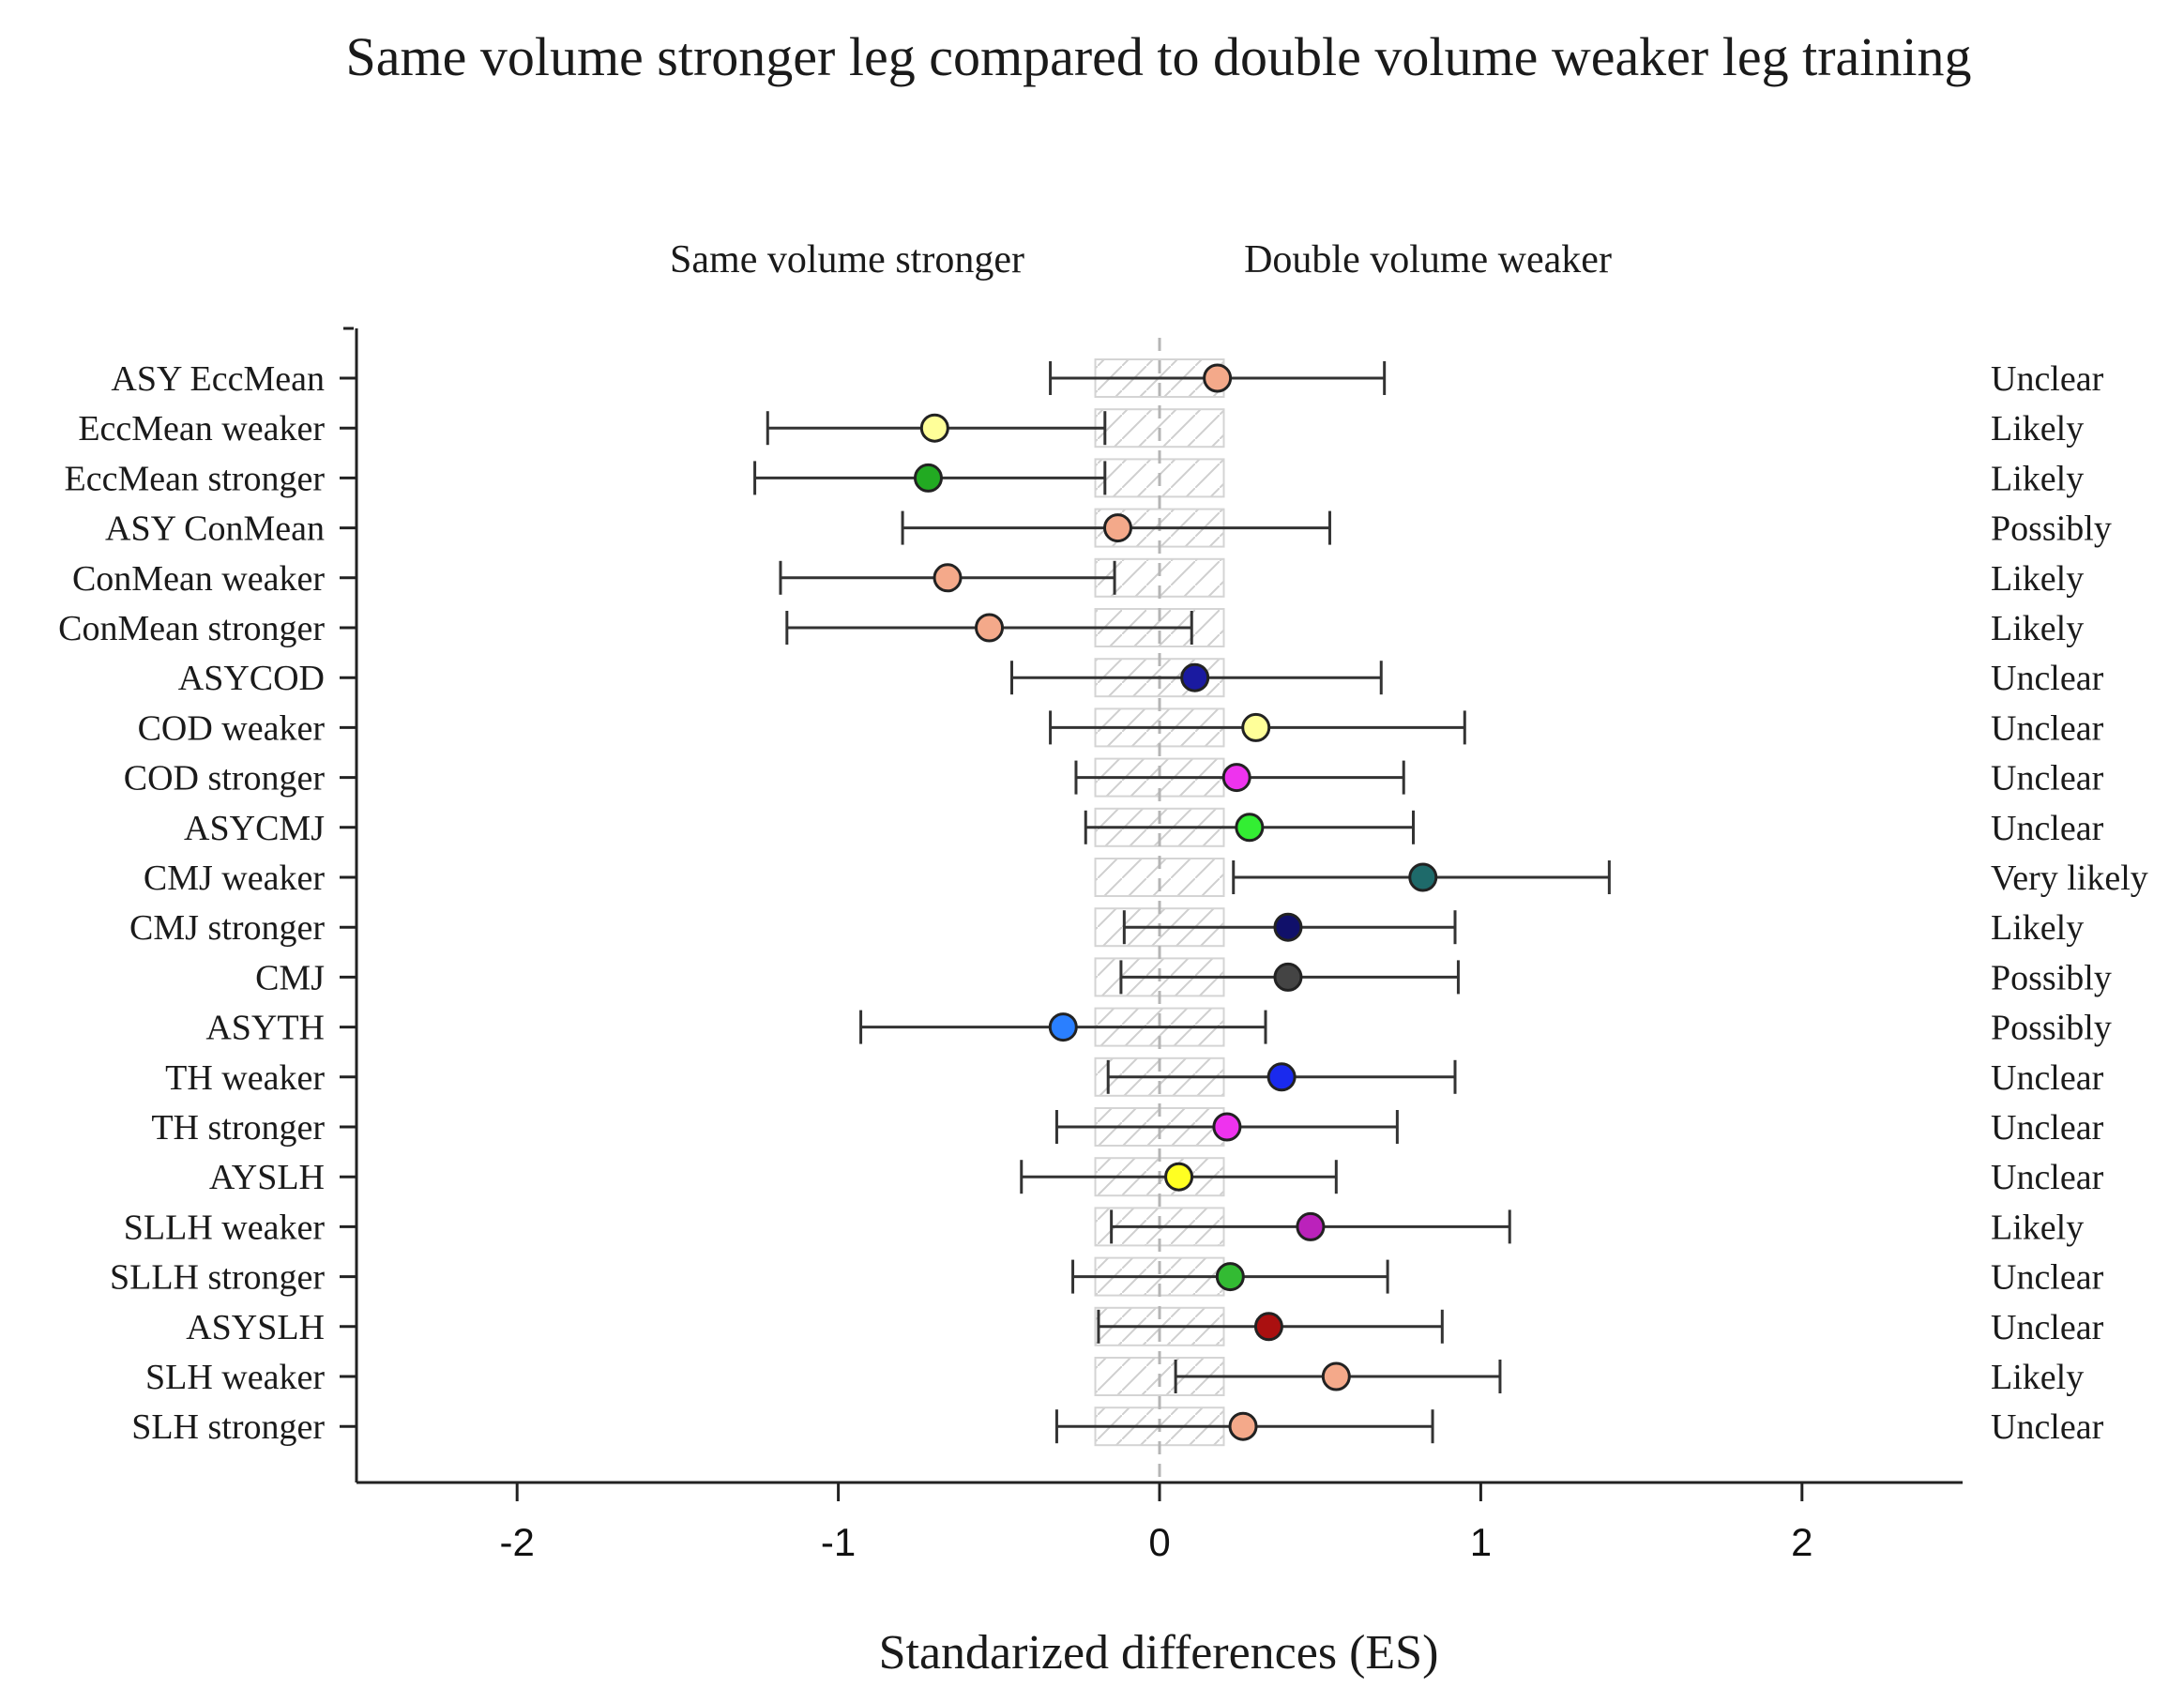 The height and width of the screenshot is (1703, 2184). Describe the element at coordinates (191, 628) in the screenshot. I see `row-label: ConMean stronger` at that location.